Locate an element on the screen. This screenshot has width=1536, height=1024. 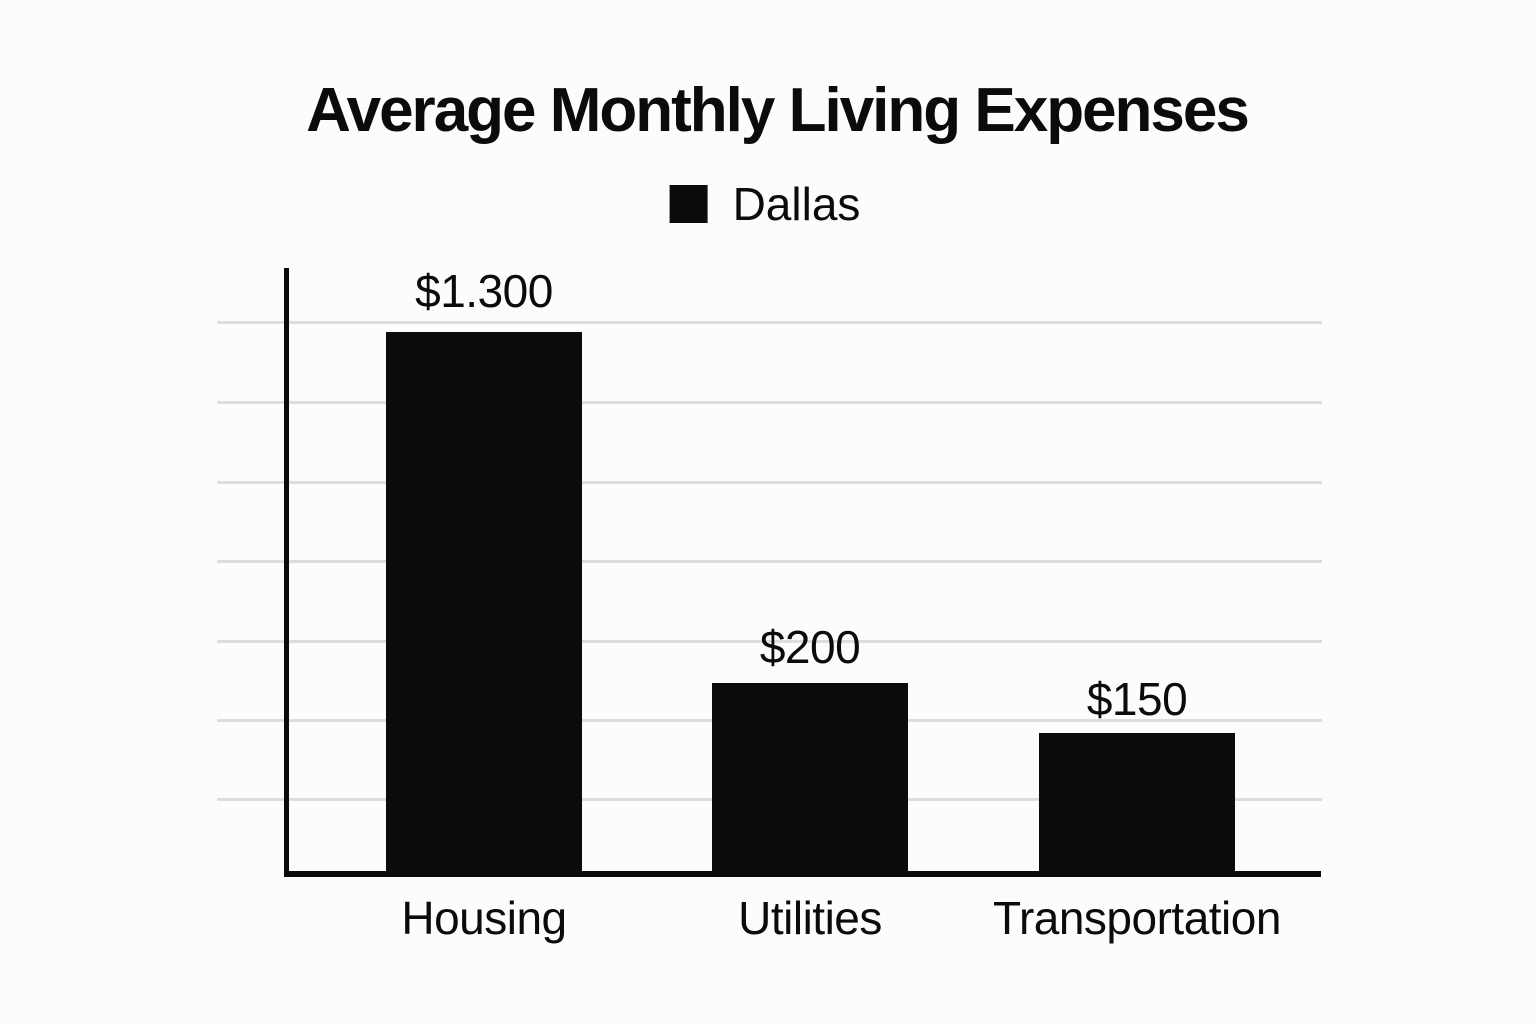
bar-transportation is located at coordinates (1137, 802).